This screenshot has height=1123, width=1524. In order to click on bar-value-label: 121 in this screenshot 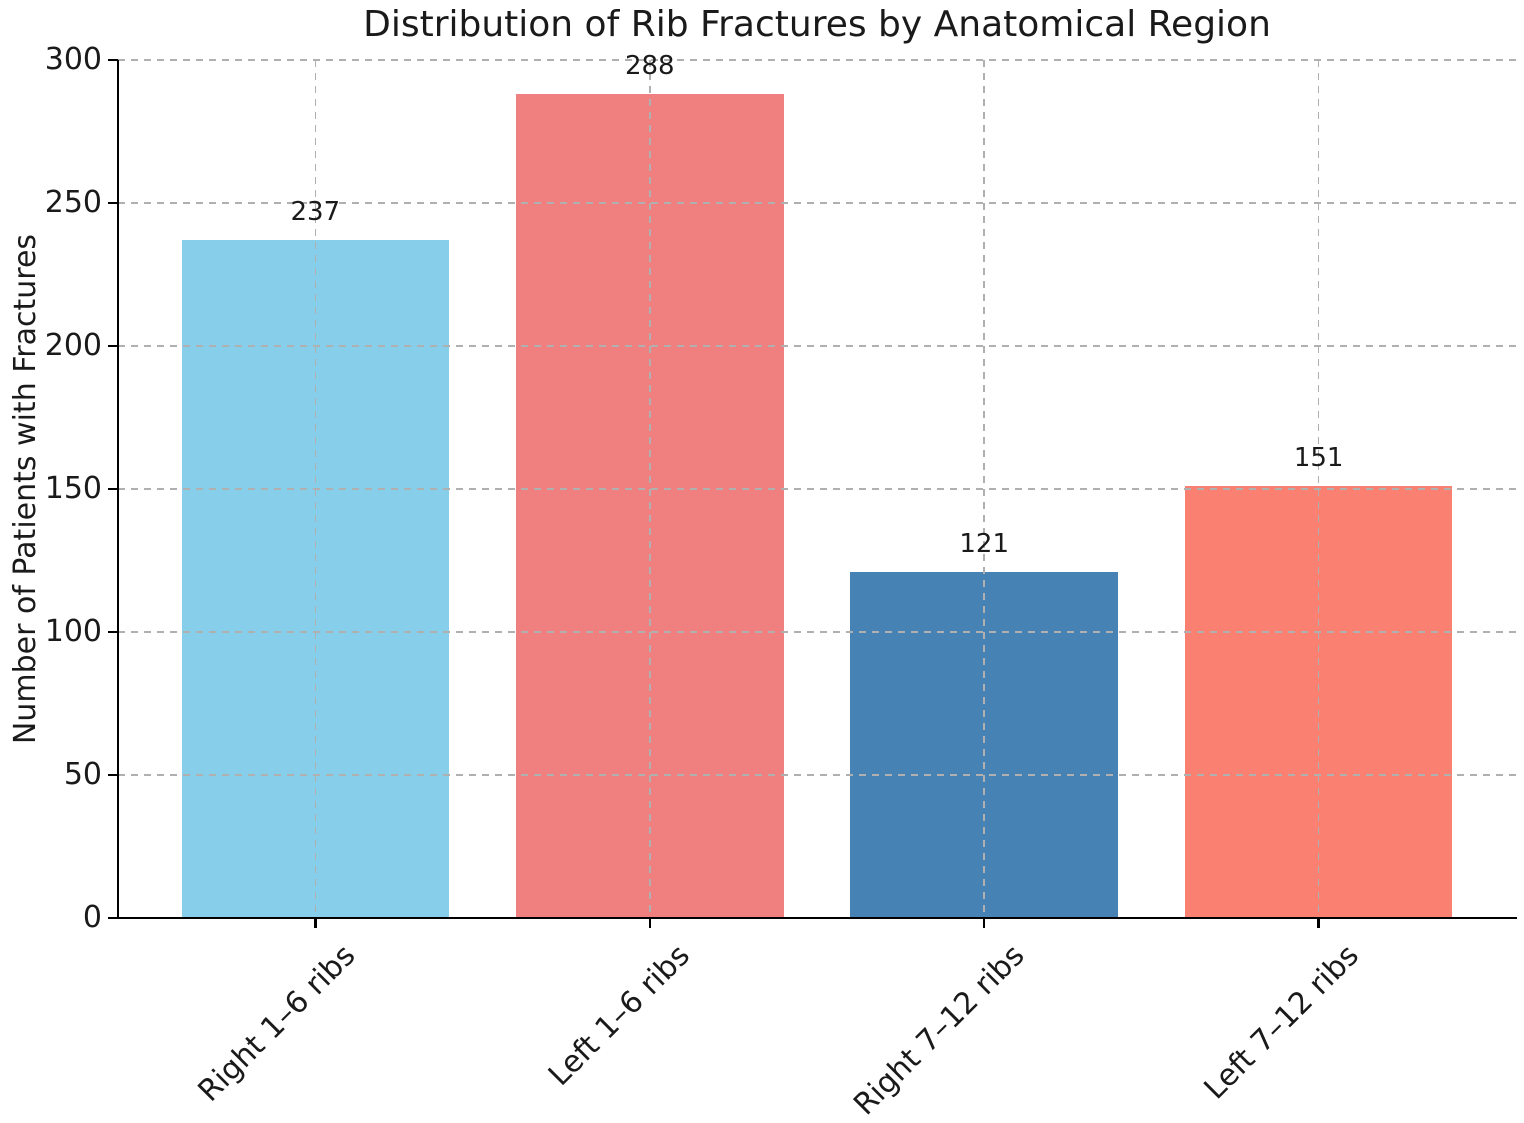, I will do `click(984, 543)`.